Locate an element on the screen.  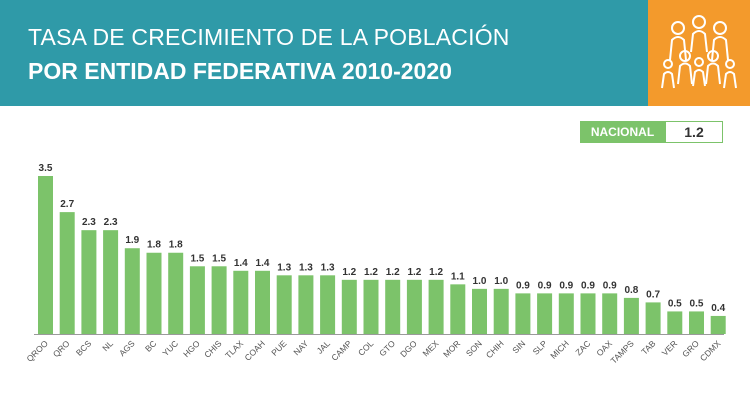
x-tick-label: SON is located at coordinates (474, 348).